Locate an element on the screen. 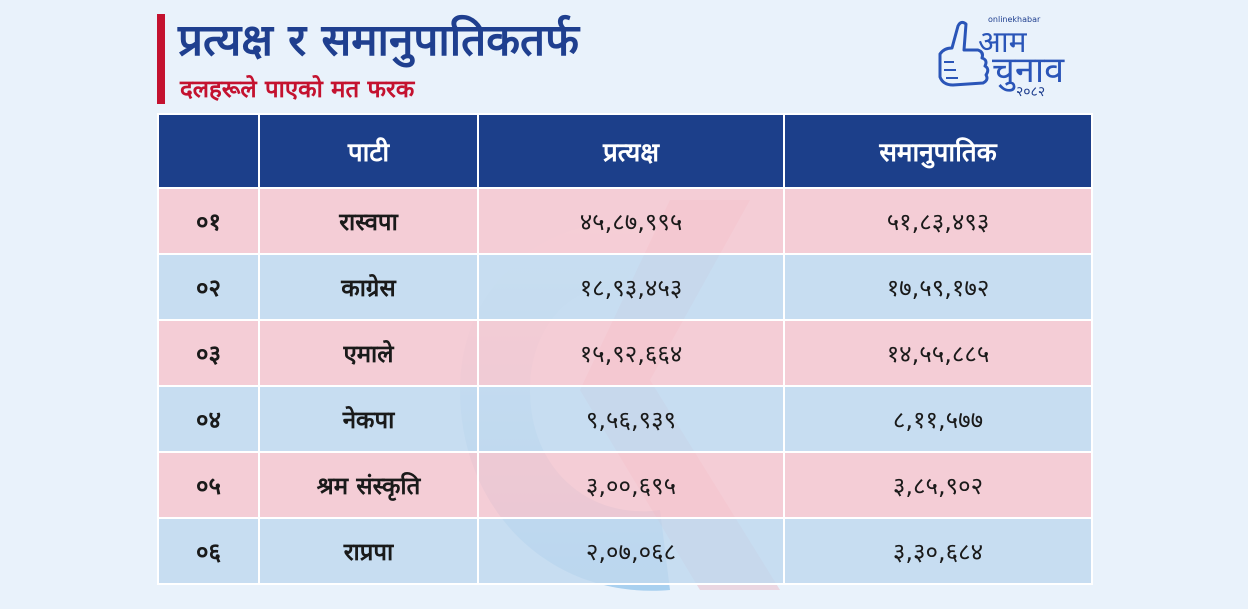 The height and width of the screenshot is (609, 1248). proportional-votes: ५१,८३,४९३ is located at coordinates (938, 221).